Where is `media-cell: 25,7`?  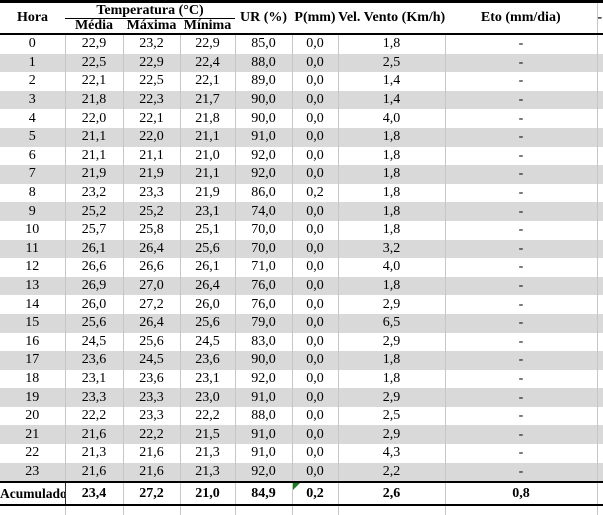
media-cell: 25,7 is located at coordinates (93, 230).